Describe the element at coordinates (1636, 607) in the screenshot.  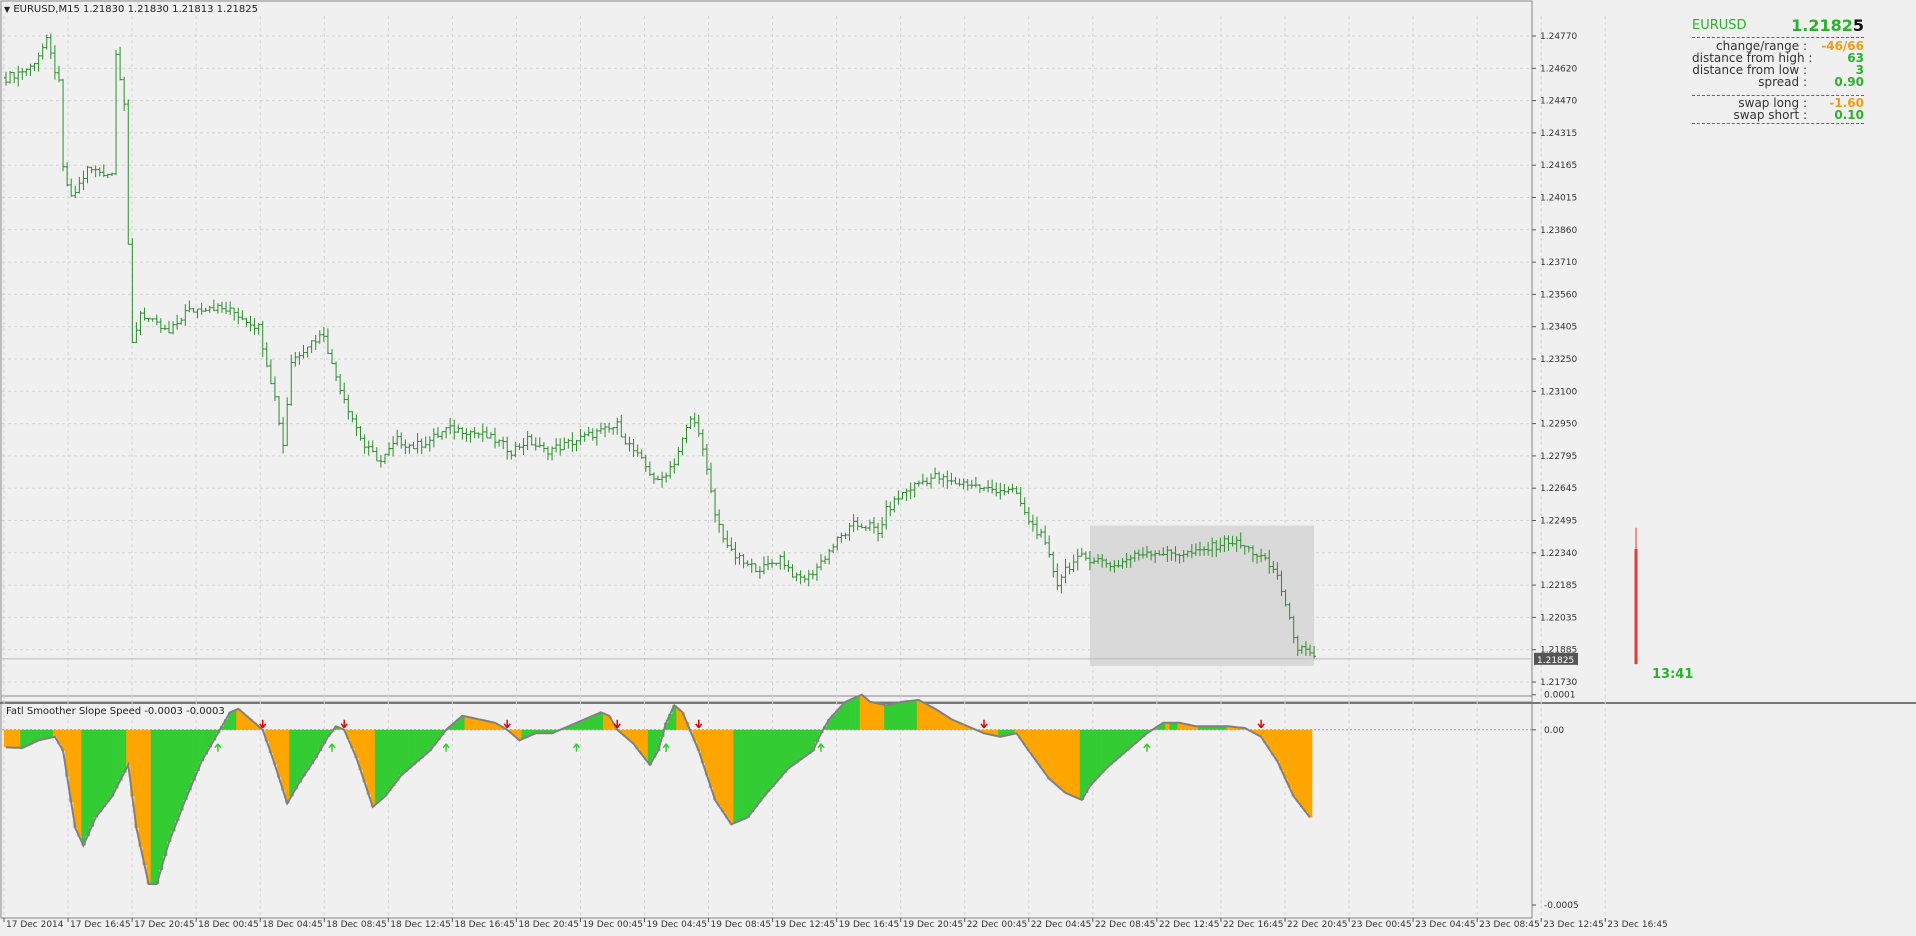
I see `current-bar-body` at that location.